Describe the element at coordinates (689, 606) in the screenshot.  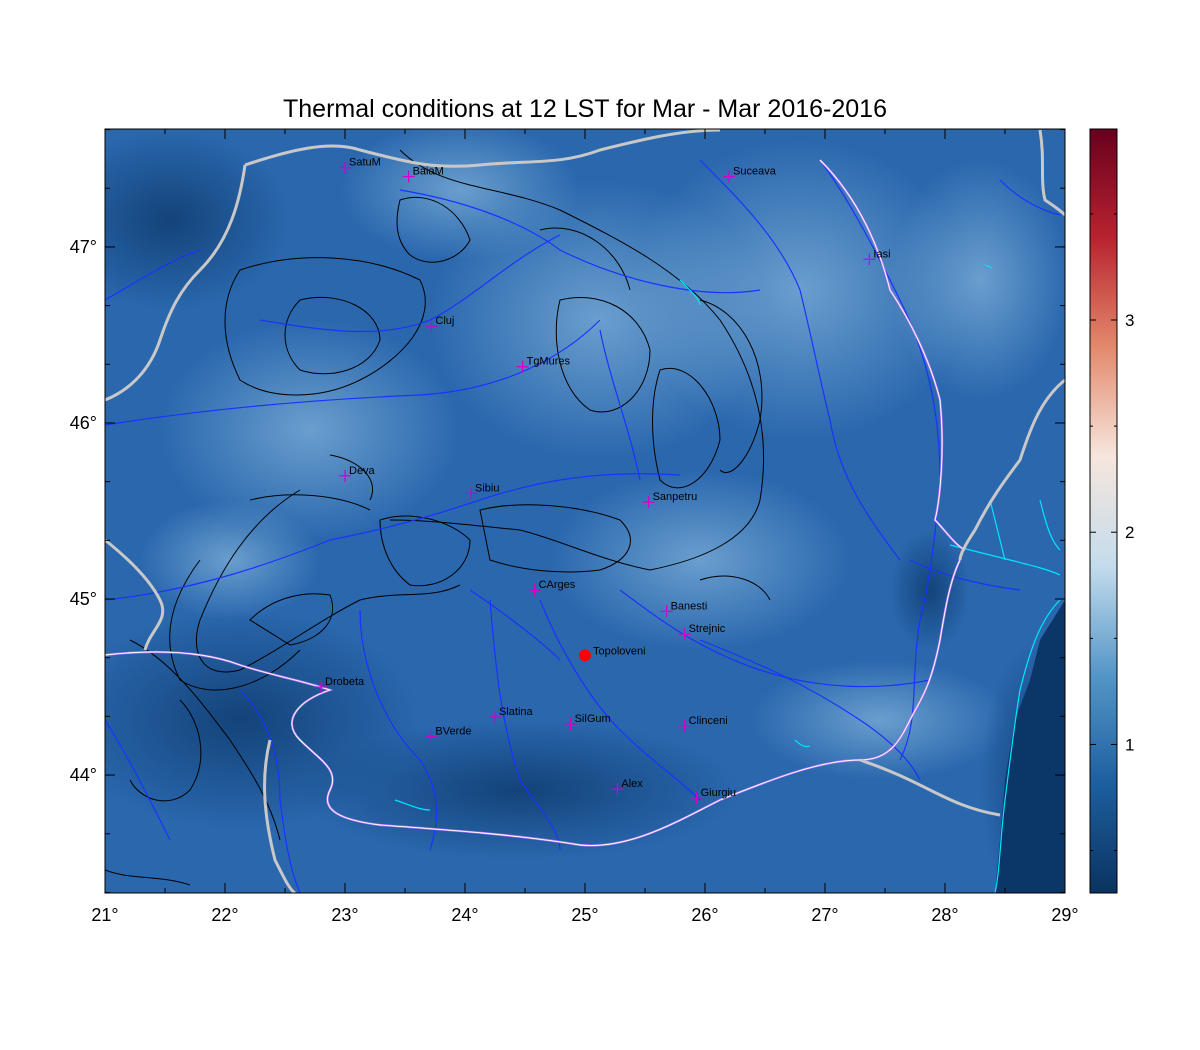
I see `station-label-banesti: Banesti` at that location.